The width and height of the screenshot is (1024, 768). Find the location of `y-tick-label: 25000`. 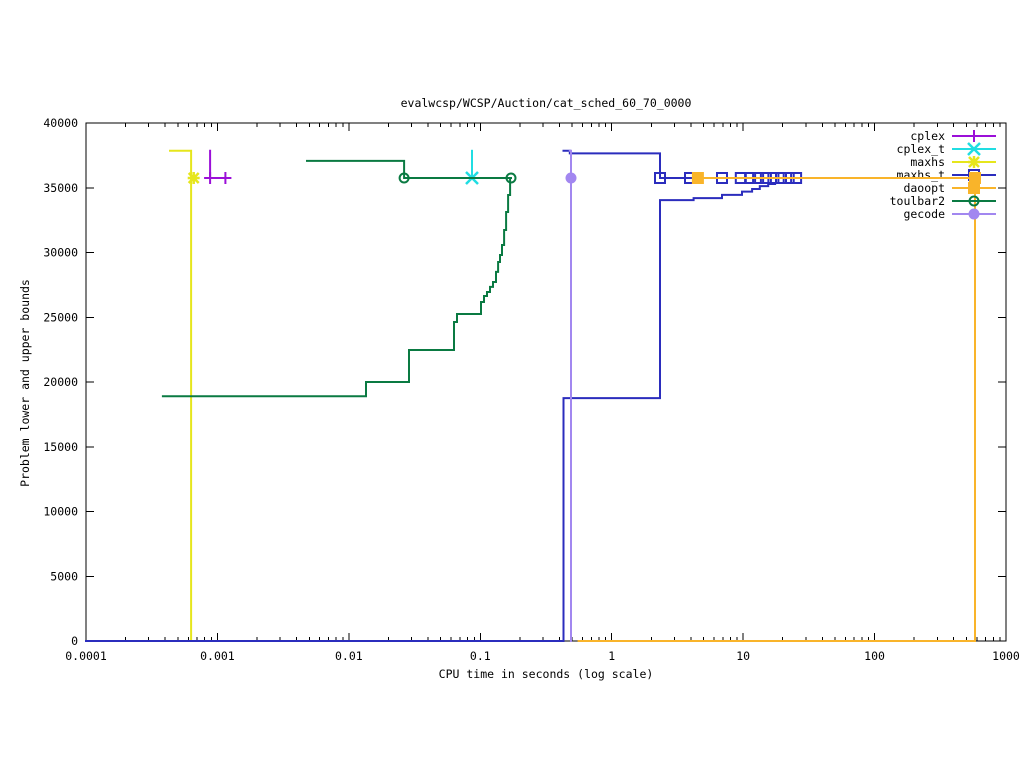

y-tick-label: 25000 is located at coordinates (60, 317).